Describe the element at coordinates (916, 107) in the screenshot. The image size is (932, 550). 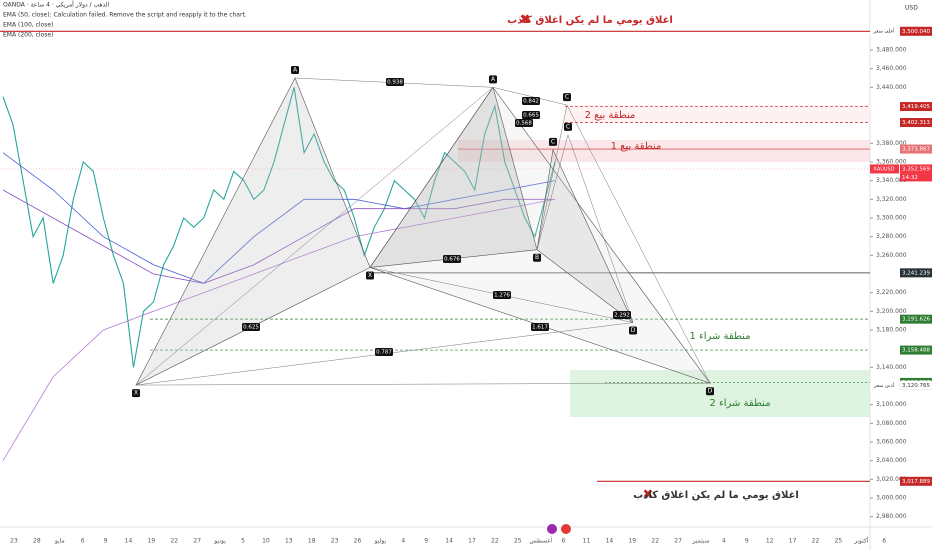
I see `price-label: 3,419.405` at that location.